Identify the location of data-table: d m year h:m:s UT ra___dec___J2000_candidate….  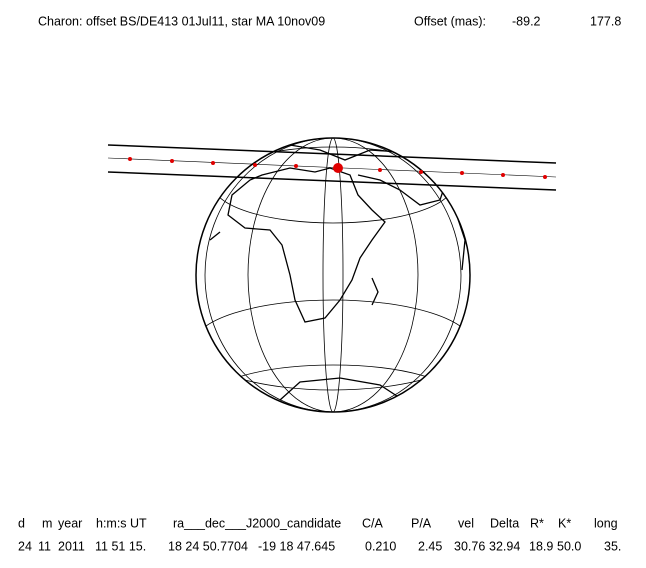
(319, 534).